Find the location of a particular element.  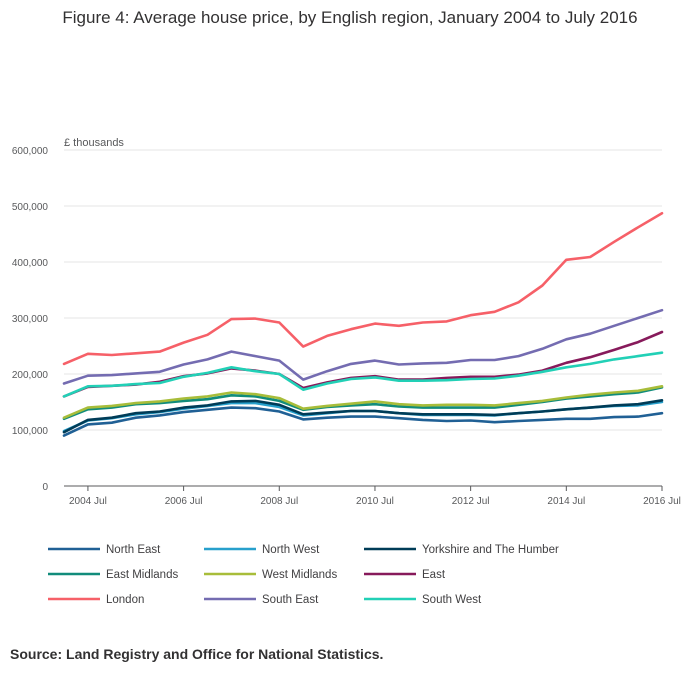

series-line-north-east is located at coordinates (363, 421).